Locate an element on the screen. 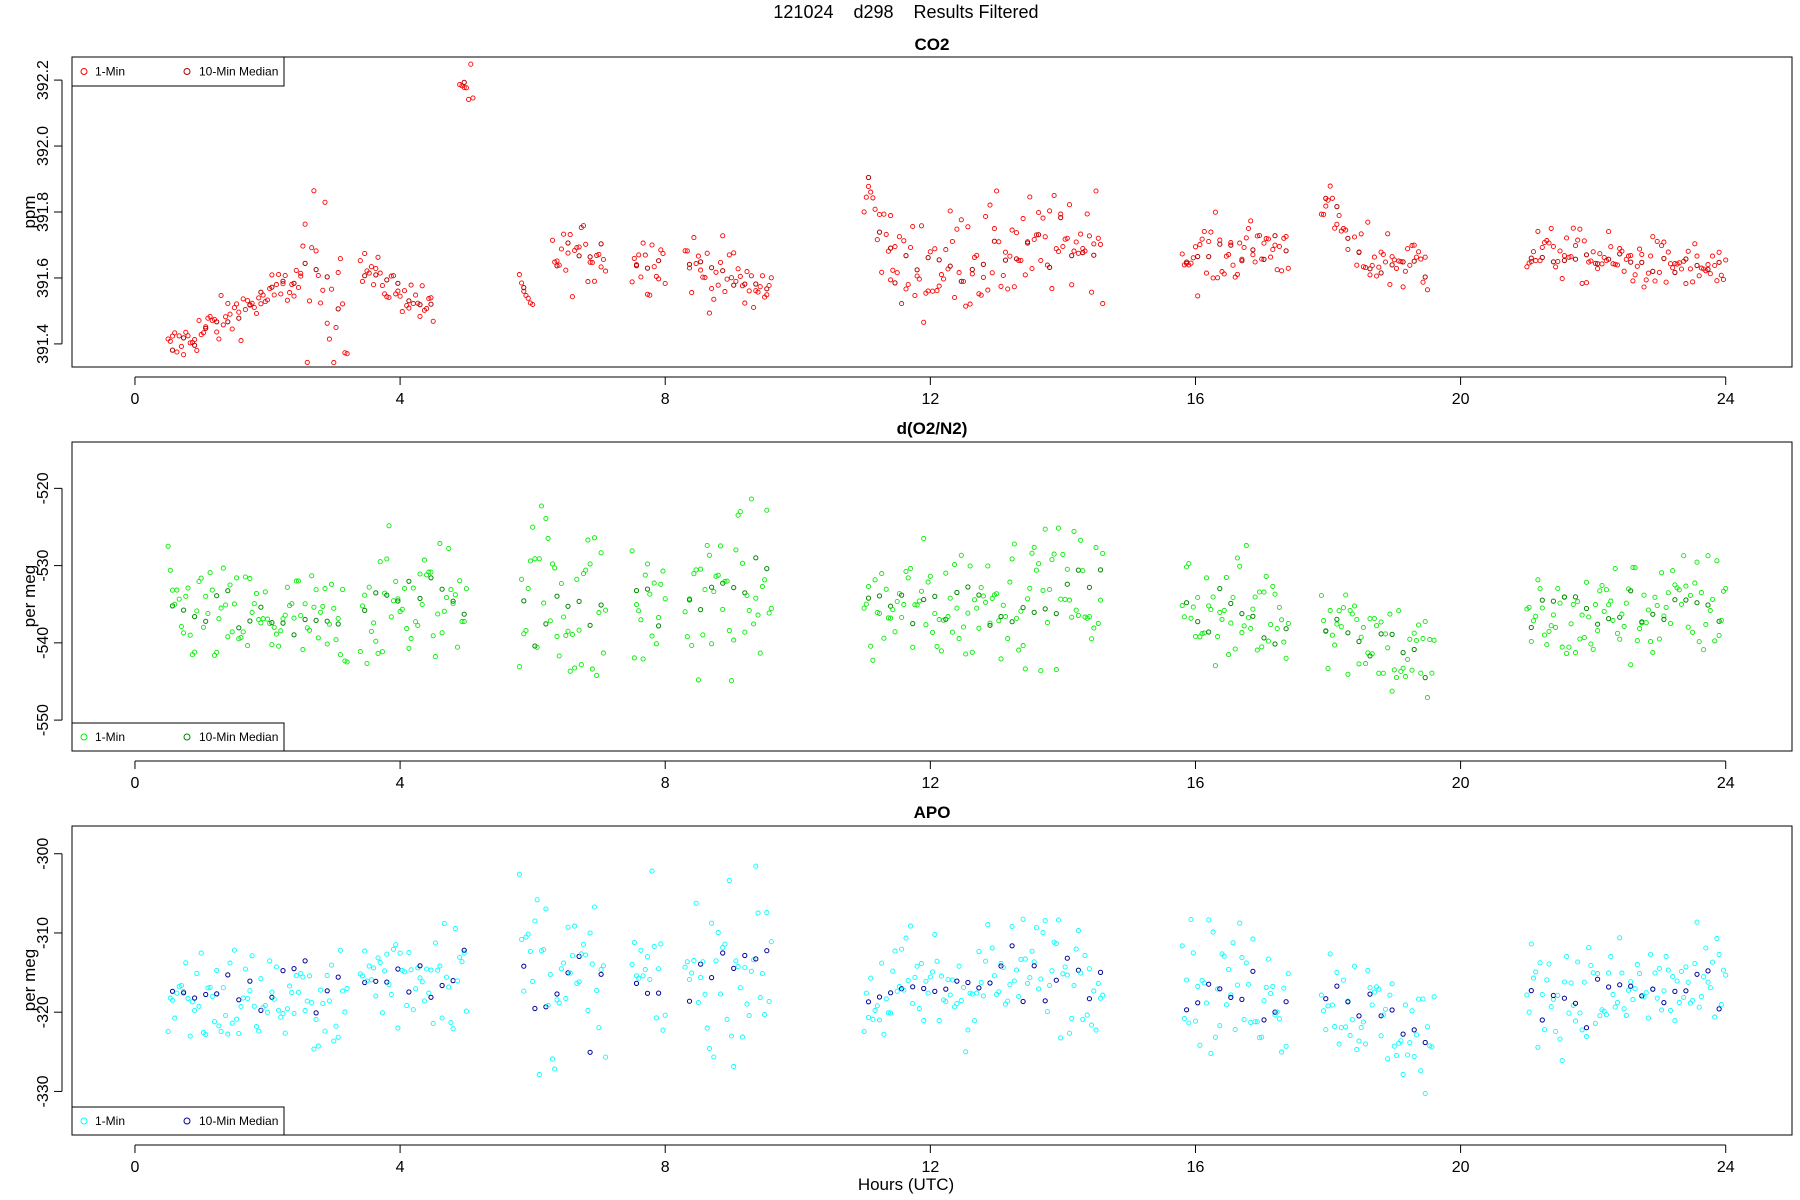 The width and height of the screenshot is (1800, 1200). x-tick-label: 0 is located at coordinates (135, 1167).